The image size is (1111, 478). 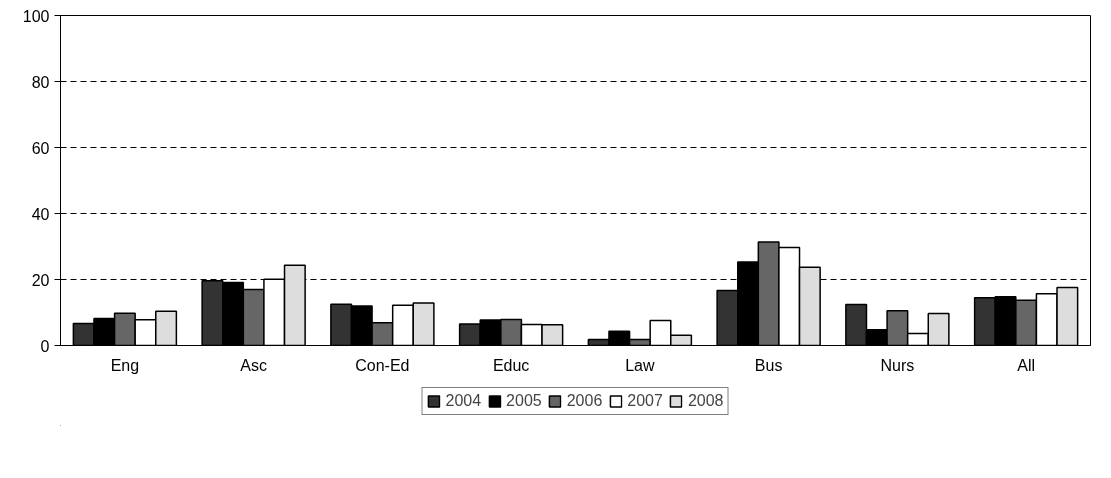 What do you see at coordinates (382, 365) in the screenshot?
I see `x-tick-label: Con-Ed` at bounding box center [382, 365].